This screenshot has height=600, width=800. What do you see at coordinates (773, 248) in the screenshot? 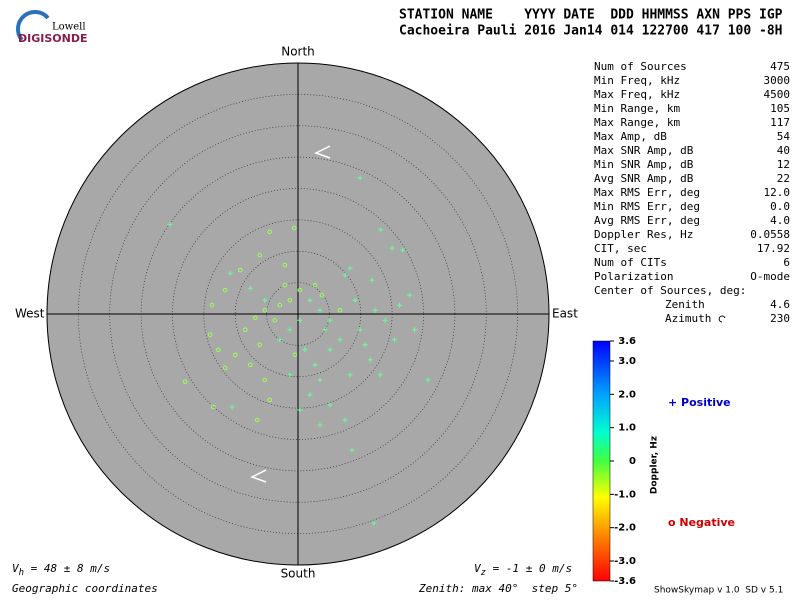
I see `stat-value: 17.92` at bounding box center [773, 248].